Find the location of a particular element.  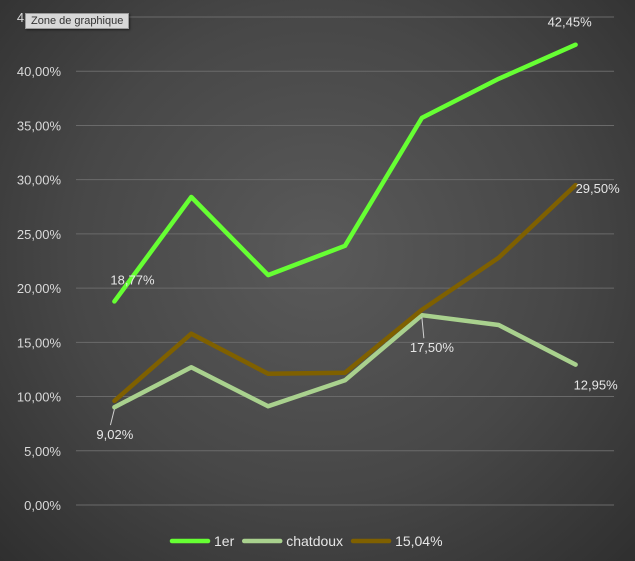

data-label: 42,45% is located at coordinates (570, 22).